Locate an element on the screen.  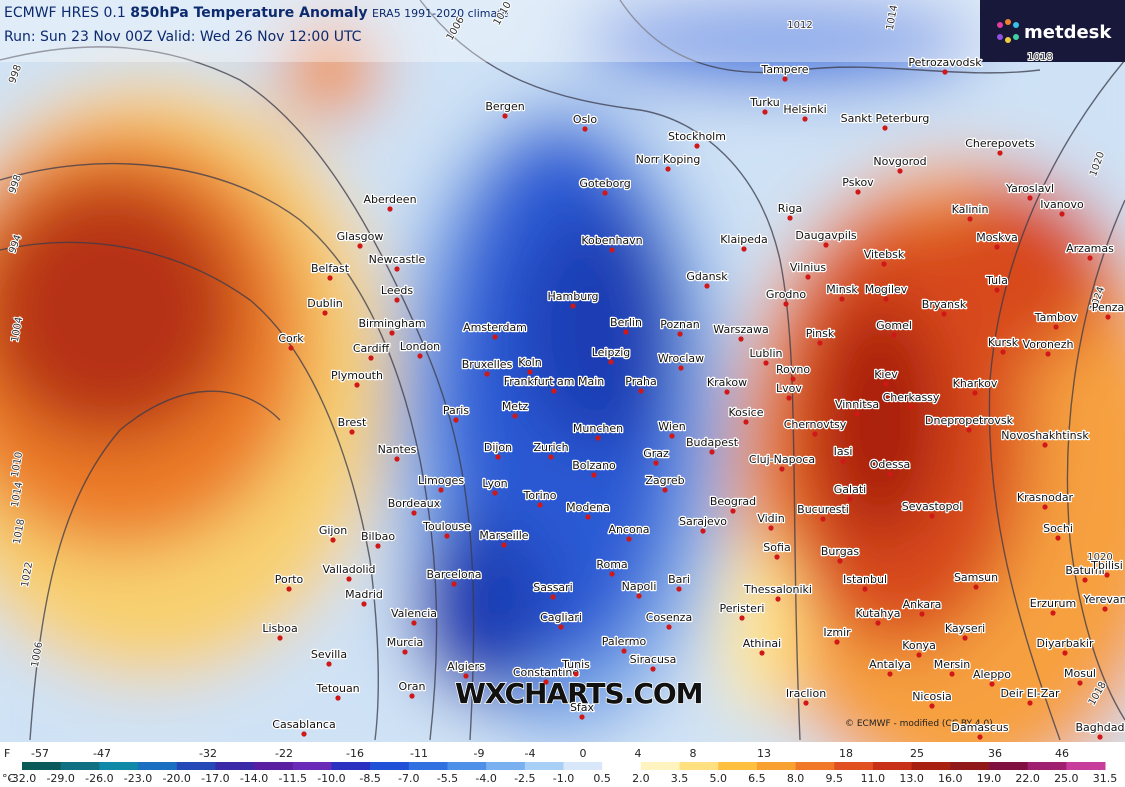
city-label: Yaroslavl is located at coordinates (1029, 188).